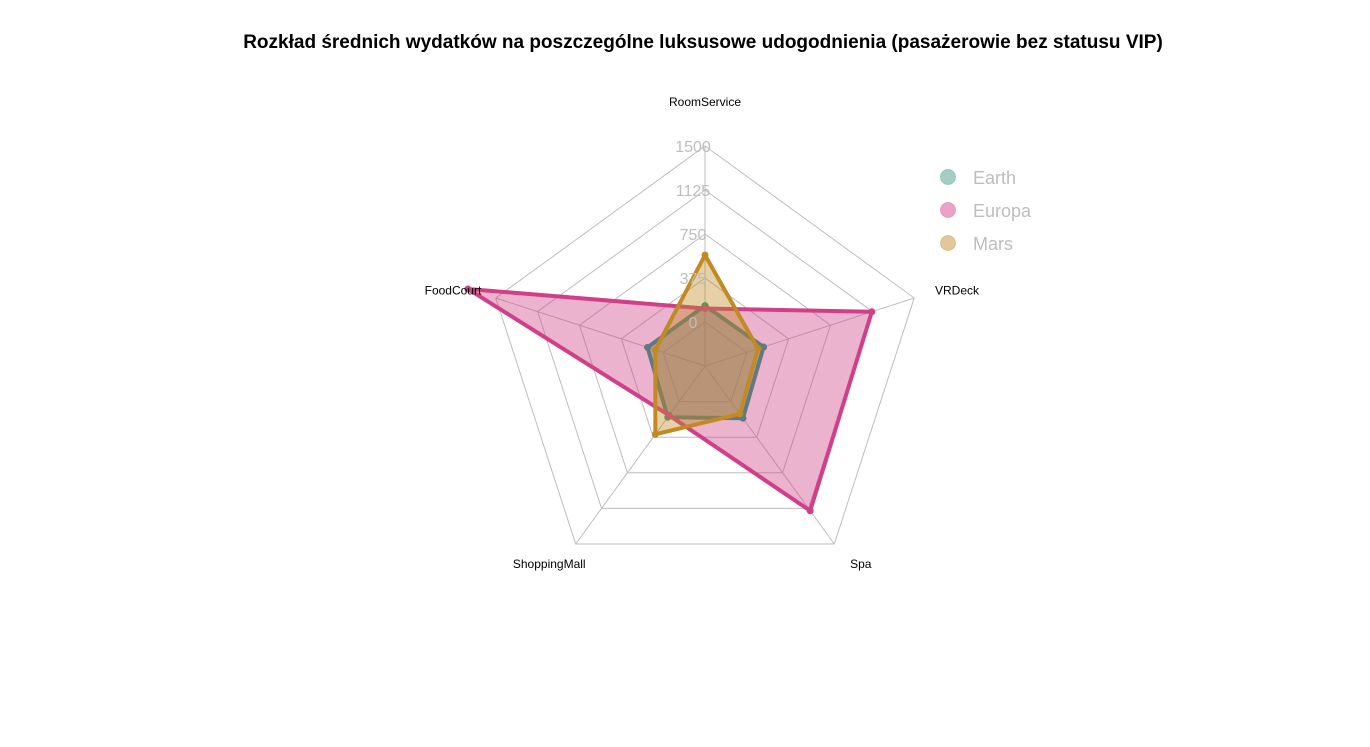  I want to click on tick-label-750: 750, so click(693, 235).